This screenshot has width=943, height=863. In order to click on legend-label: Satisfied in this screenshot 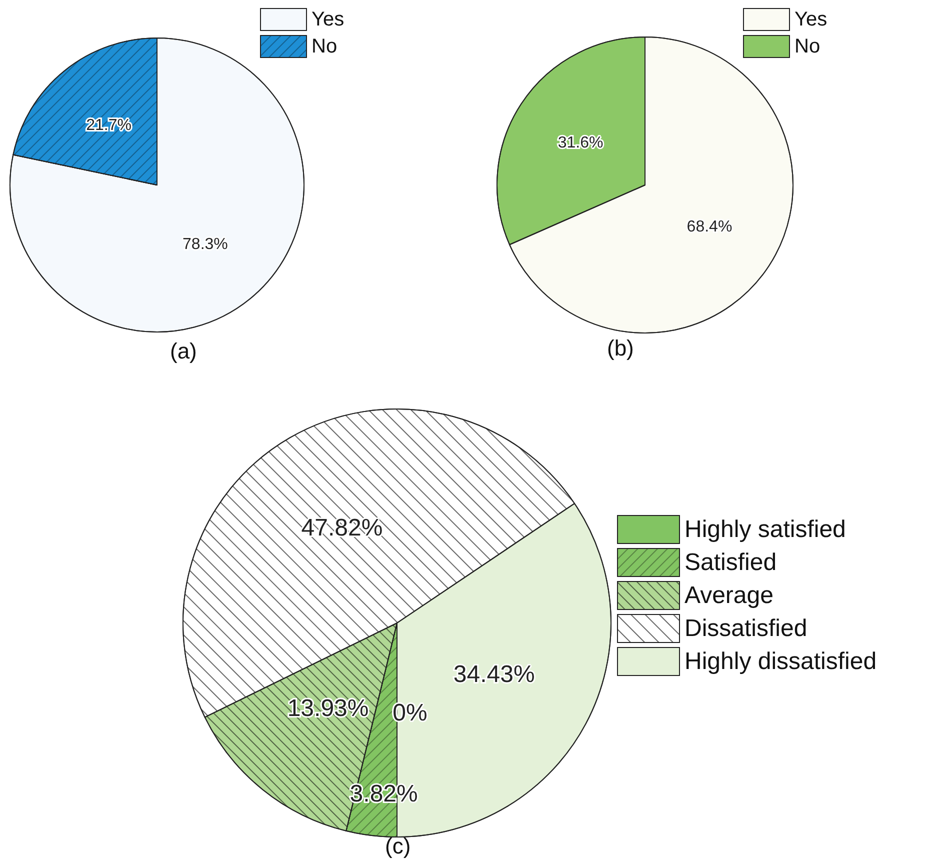, I will do `click(730, 562)`.